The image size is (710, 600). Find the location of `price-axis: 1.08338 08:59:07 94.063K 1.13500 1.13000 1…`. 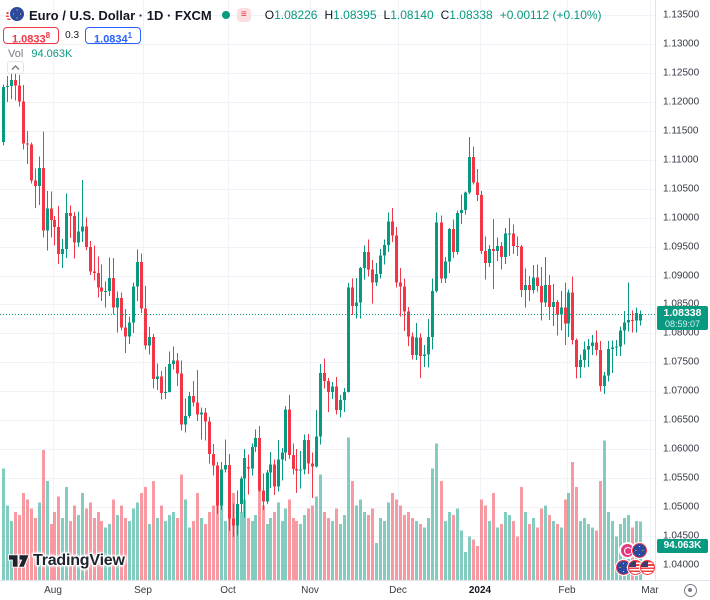

price-axis: 1.08338 08:59:07 94.063K 1.13500 1.13000 1… is located at coordinates (682, 290).